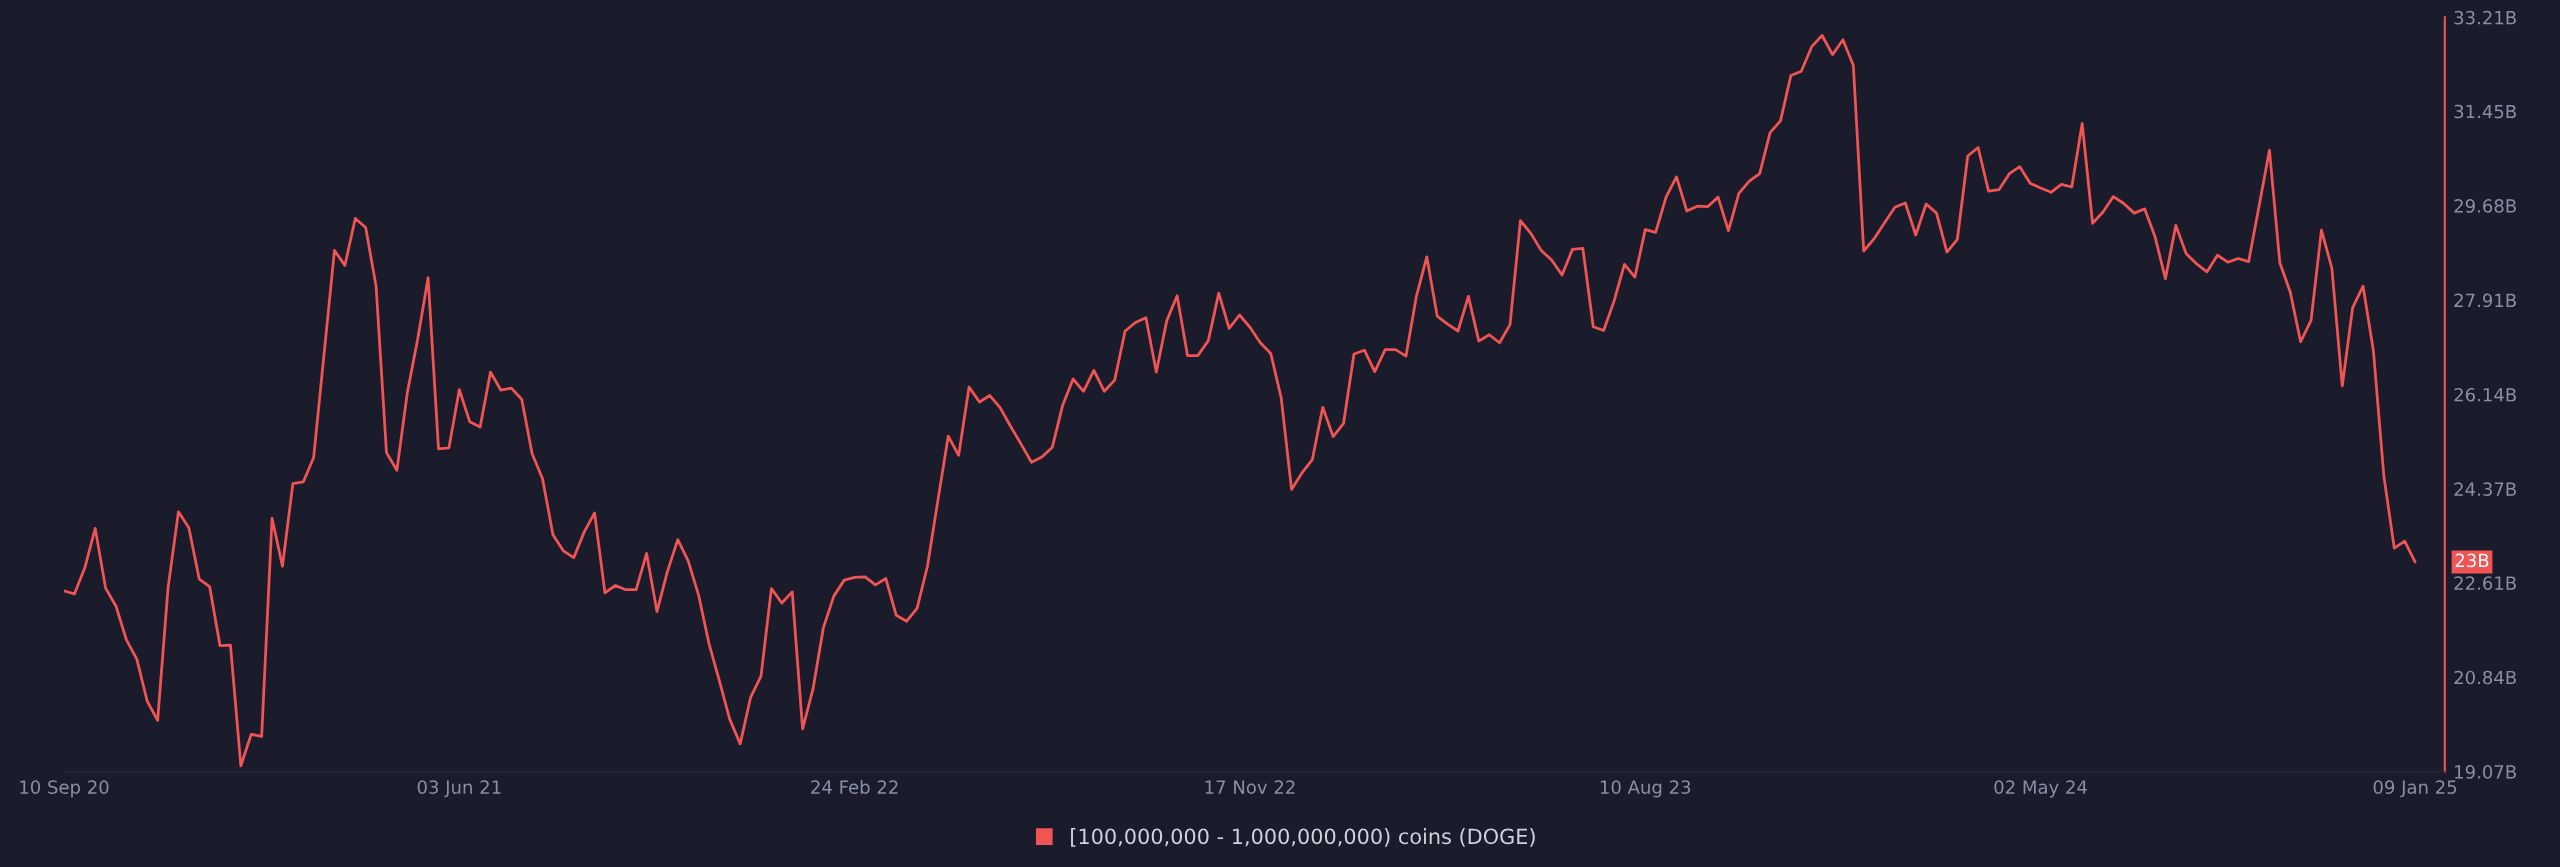 Image resolution: width=2560 pixels, height=867 pixels. Describe the element at coordinates (1645, 789) in the screenshot. I see `x-tick-label: 10 Aug 23` at that location.